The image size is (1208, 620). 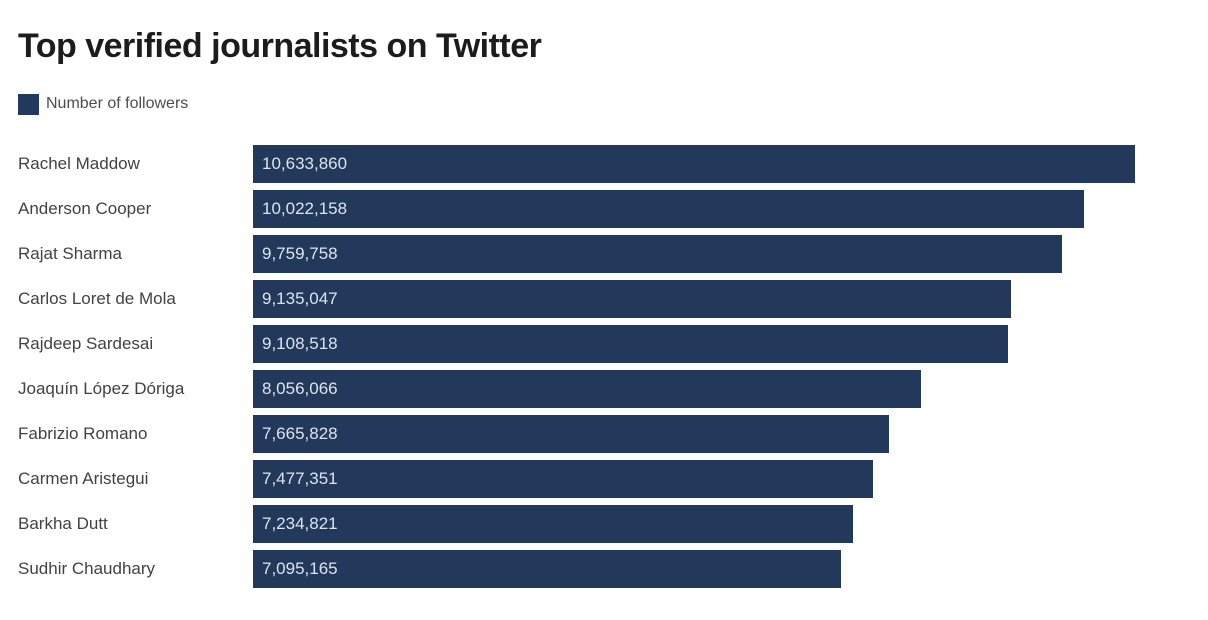 I want to click on bar-value-label: 10,633,860, so click(x=305, y=163).